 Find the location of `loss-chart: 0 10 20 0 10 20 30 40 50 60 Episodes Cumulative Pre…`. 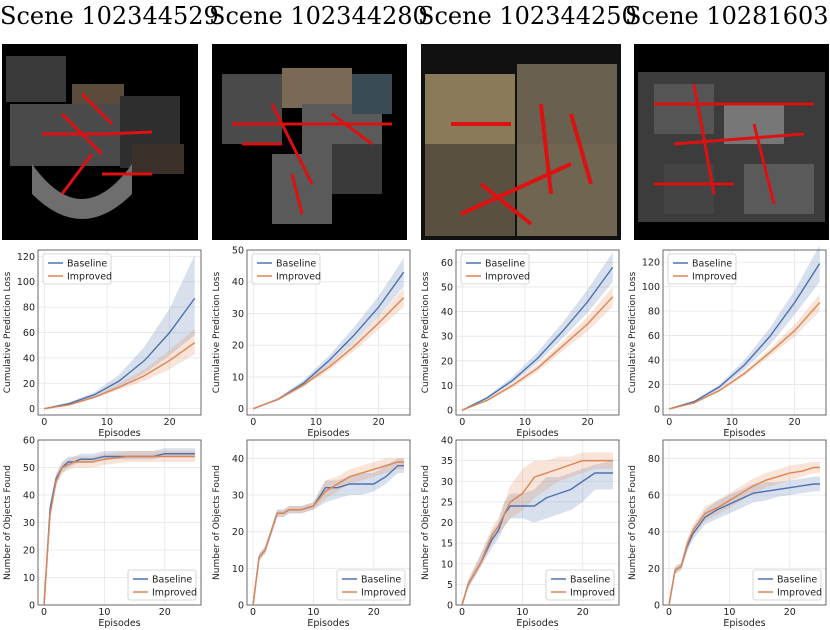

loss-chart: 0 10 20 0 10 20 30 40 50 60 Episodes Cumulative Pre… is located at coordinates (520, 340).